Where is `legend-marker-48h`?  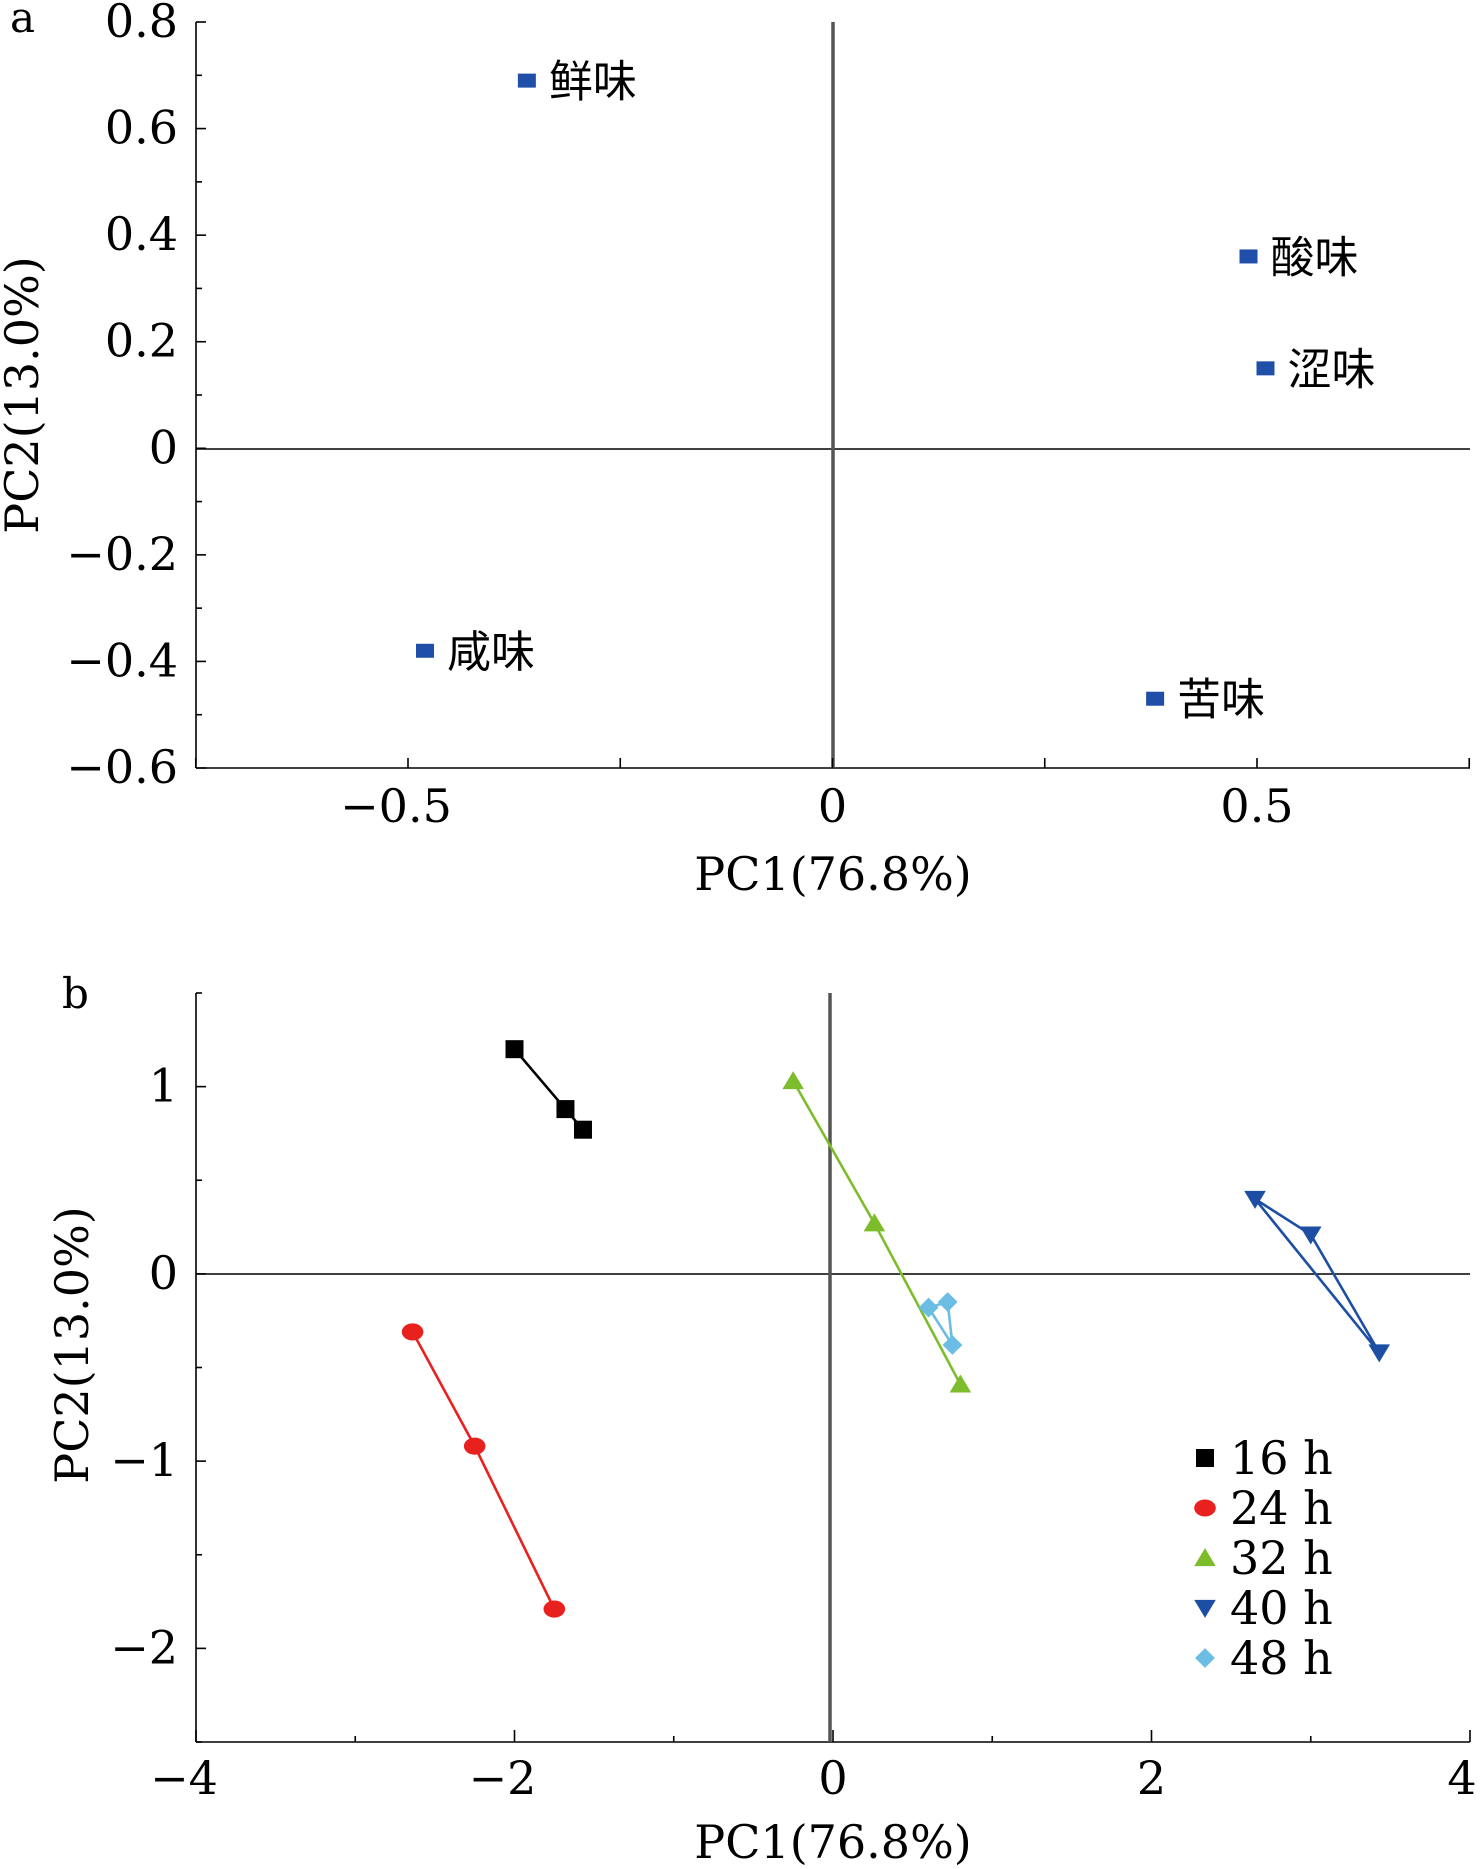 legend-marker-48h is located at coordinates (1205, 1658).